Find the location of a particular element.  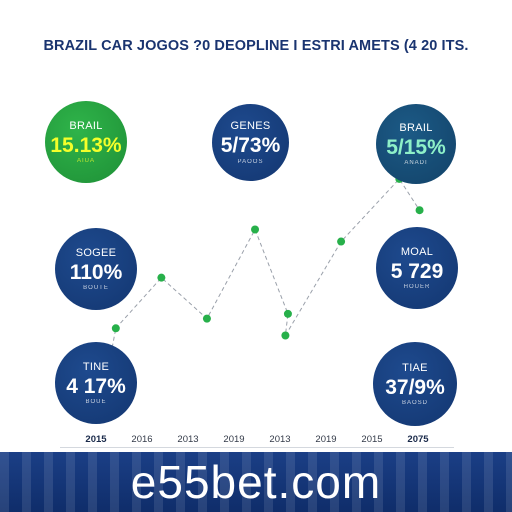

stat-circle-brail: BRAIL 15.13% AIUA is located at coordinates (86, 142).